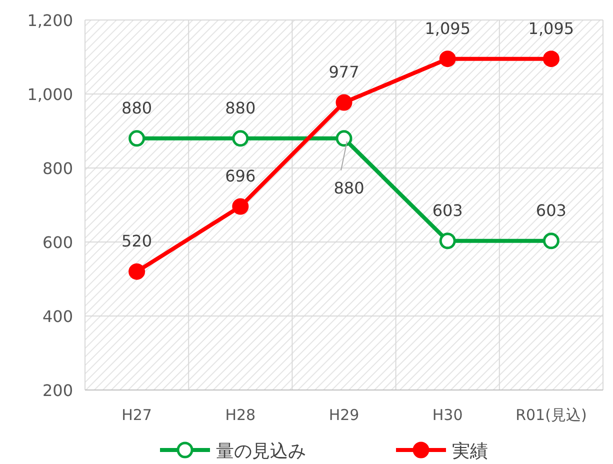 The width and height of the screenshot is (613, 464). I want to click on y-tick-label: 1,000, so click(50, 94).